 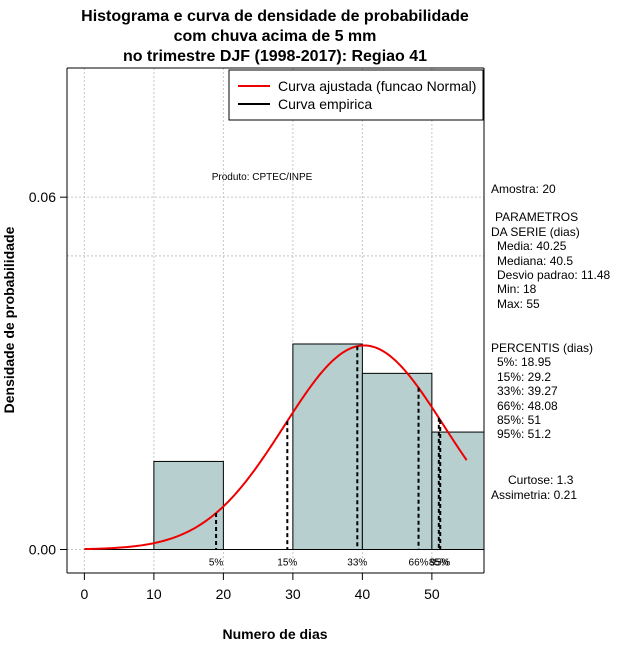 I want to click on percentile-label: 15%, so click(x=287, y=563).